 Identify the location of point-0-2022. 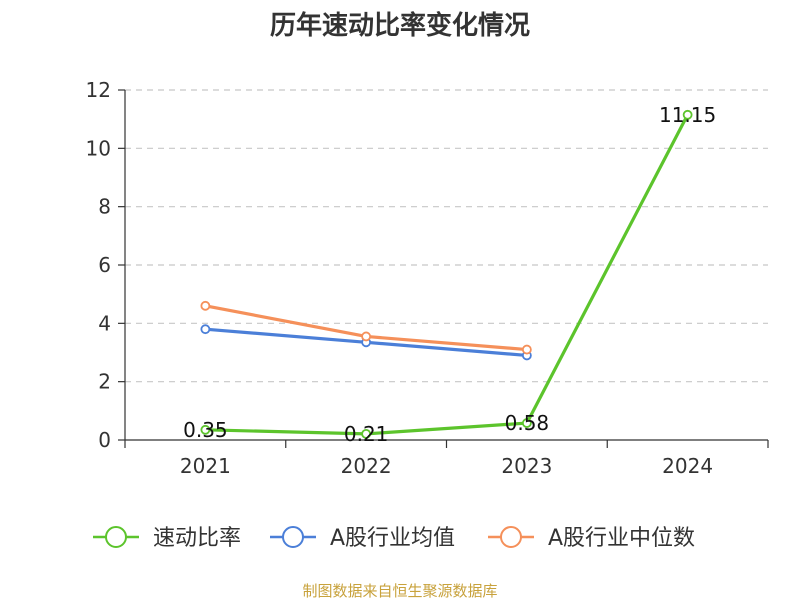
(366, 433).